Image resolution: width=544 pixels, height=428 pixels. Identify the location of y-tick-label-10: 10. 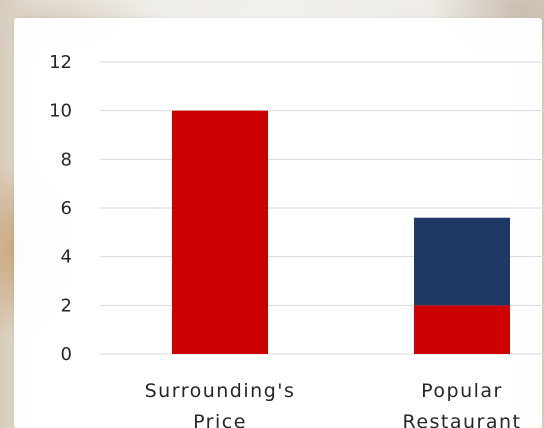
(60, 111).